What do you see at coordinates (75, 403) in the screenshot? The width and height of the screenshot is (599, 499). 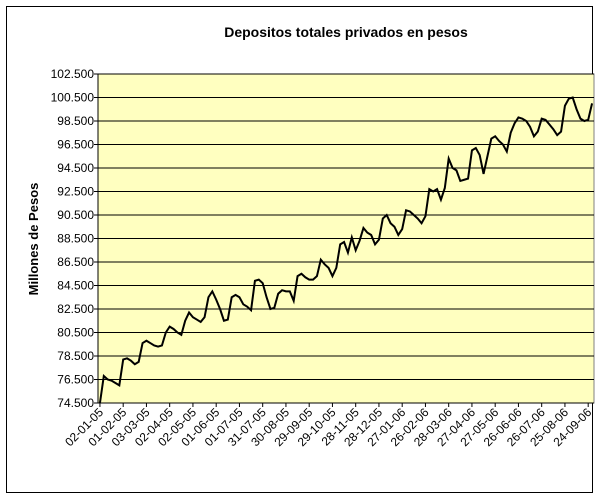 I see `y-tick-label: 74.500` at bounding box center [75, 403].